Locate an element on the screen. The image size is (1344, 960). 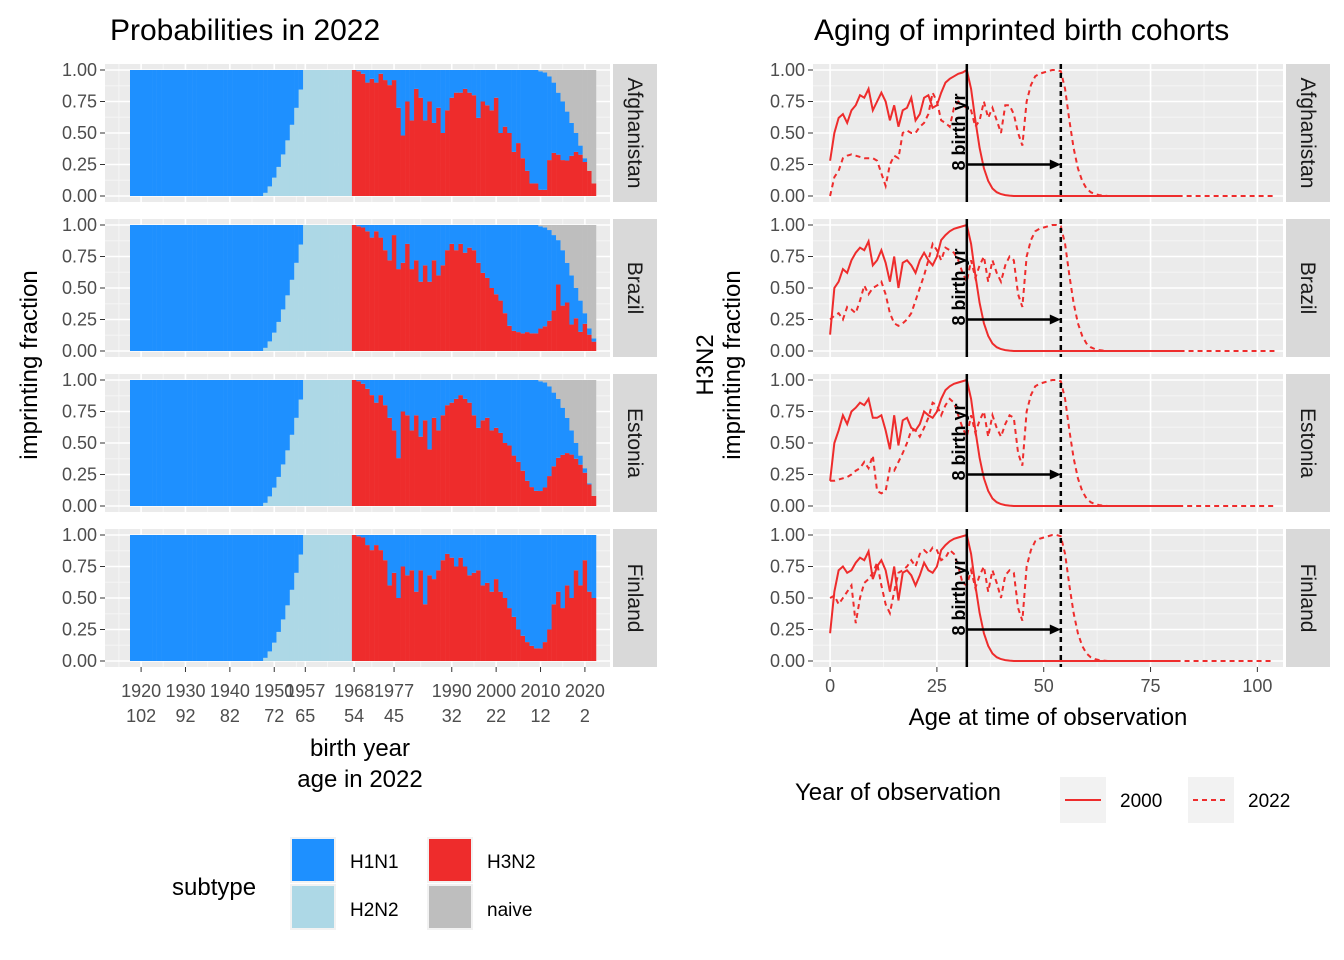
y-tick-label: 0.75 is located at coordinates (79, 412).